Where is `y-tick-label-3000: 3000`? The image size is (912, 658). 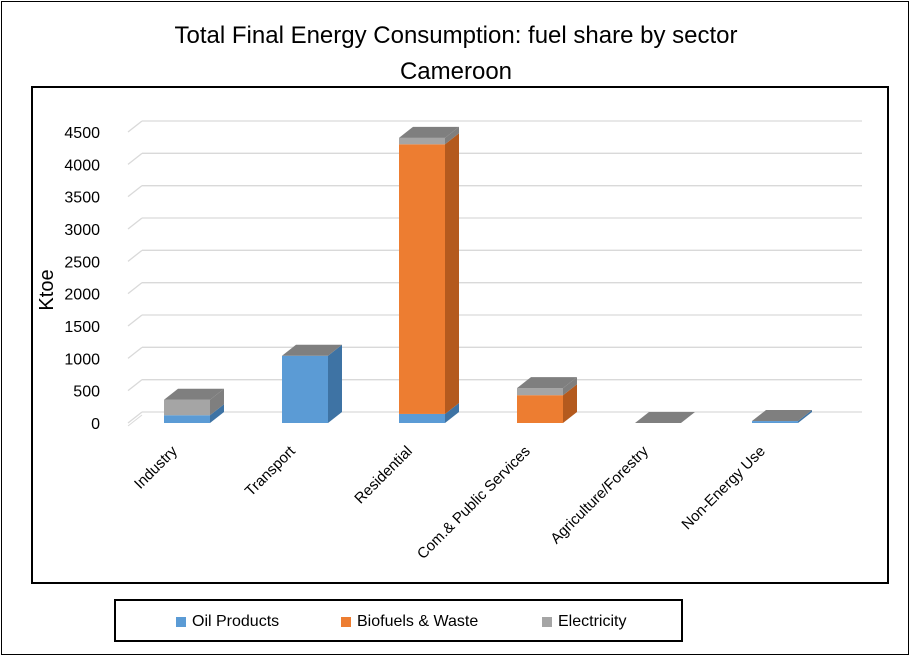
y-tick-label-3000: 3000 is located at coordinates (82, 230).